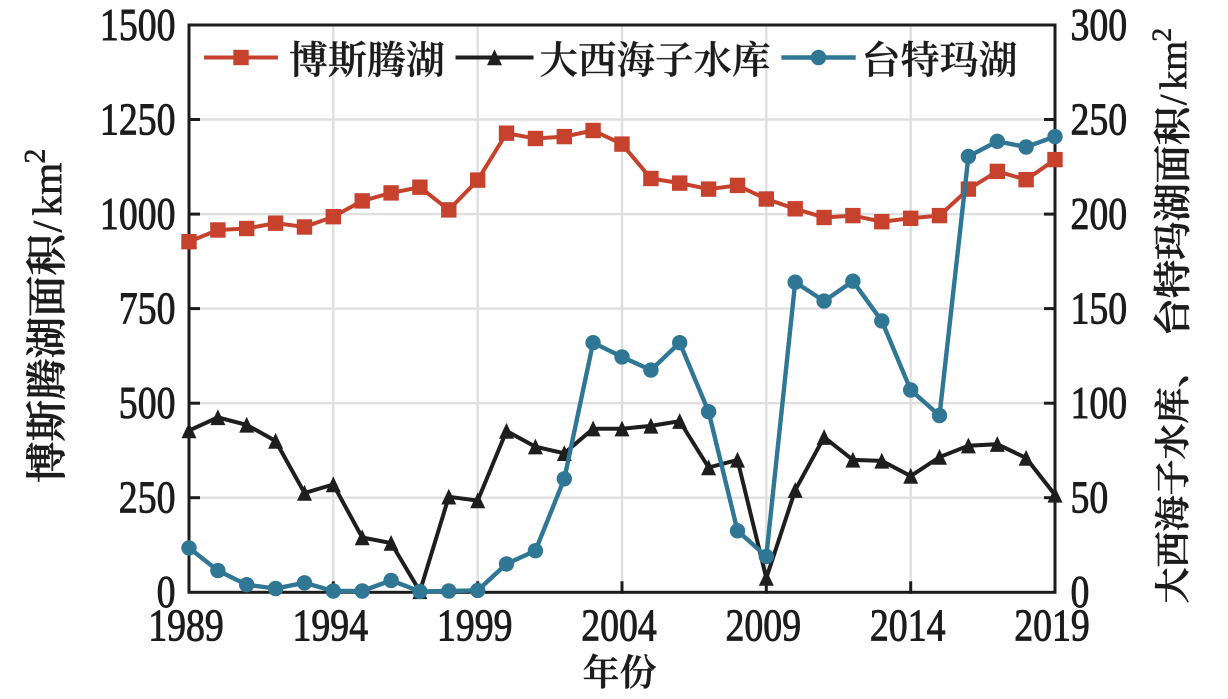 Image resolution: width=1228 pixels, height=699 pixels. Describe the element at coordinates (908, 625) in the screenshot. I see `svg-text: 2014` at that location.